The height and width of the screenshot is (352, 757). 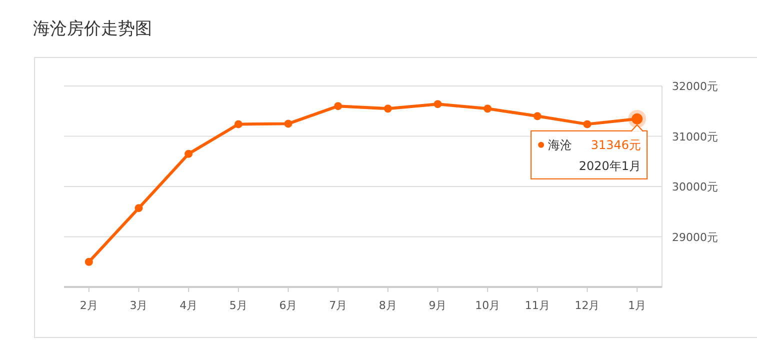 I want to click on annotation: 2020年1月, so click(x=610, y=165).